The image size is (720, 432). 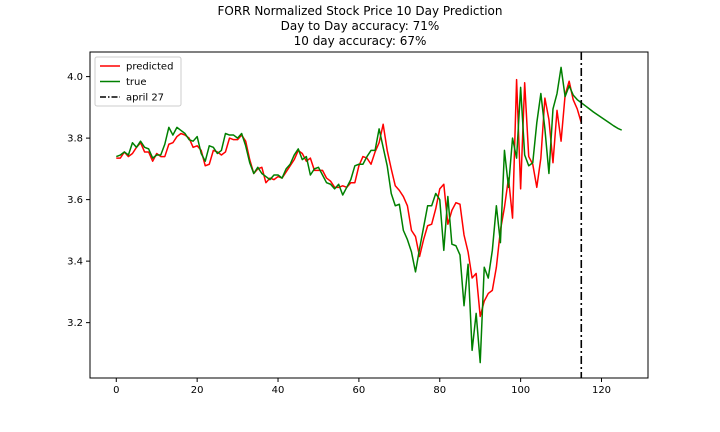 I want to click on legend-label: april 27, so click(x=145, y=98).